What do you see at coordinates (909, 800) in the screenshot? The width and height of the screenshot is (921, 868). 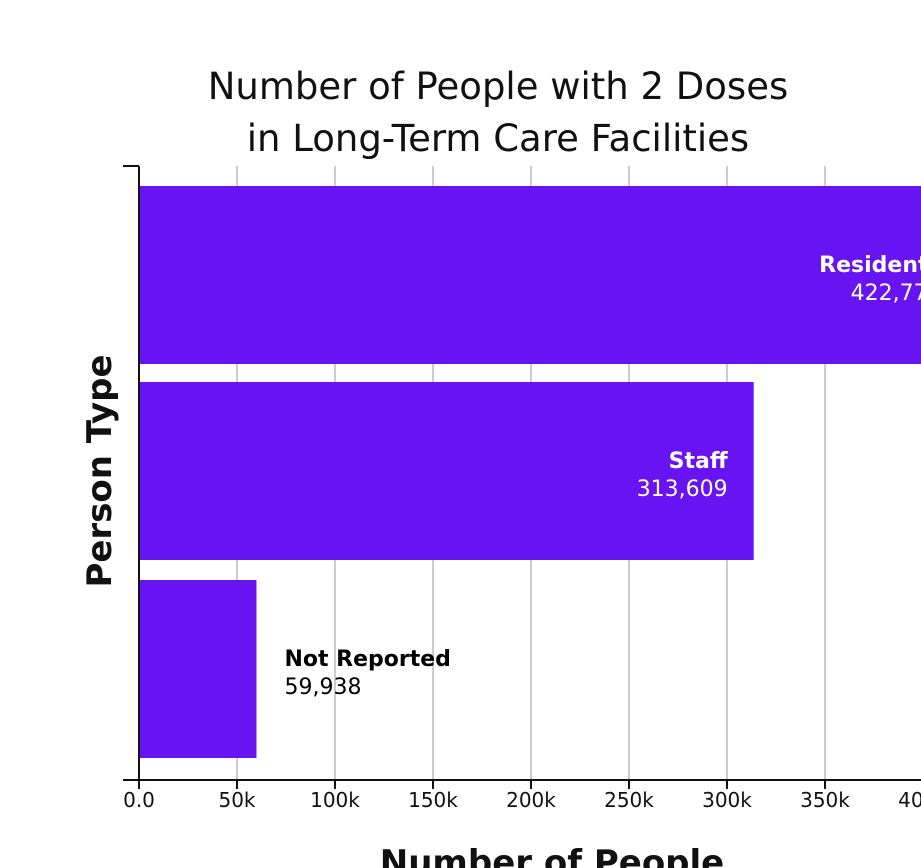 I see `x-tick-label: 400k` at bounding box center [909, 800].